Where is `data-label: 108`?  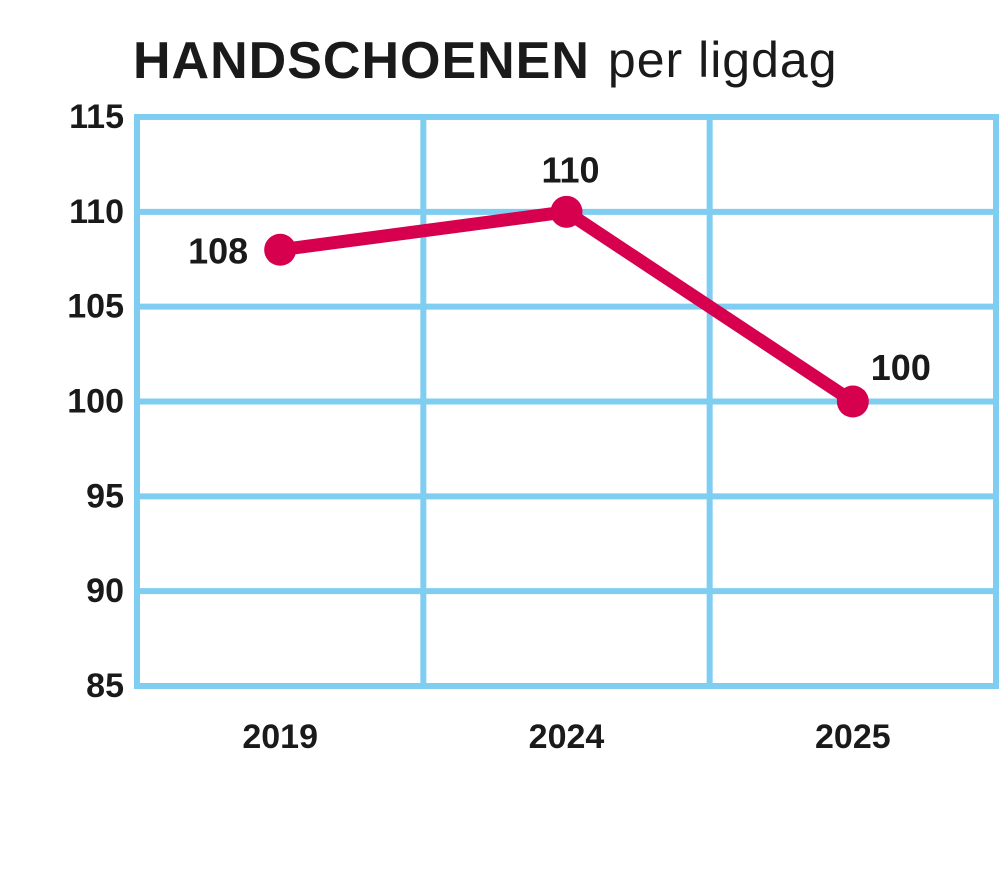 data-label: 108 is located at coordinates (218, 250).